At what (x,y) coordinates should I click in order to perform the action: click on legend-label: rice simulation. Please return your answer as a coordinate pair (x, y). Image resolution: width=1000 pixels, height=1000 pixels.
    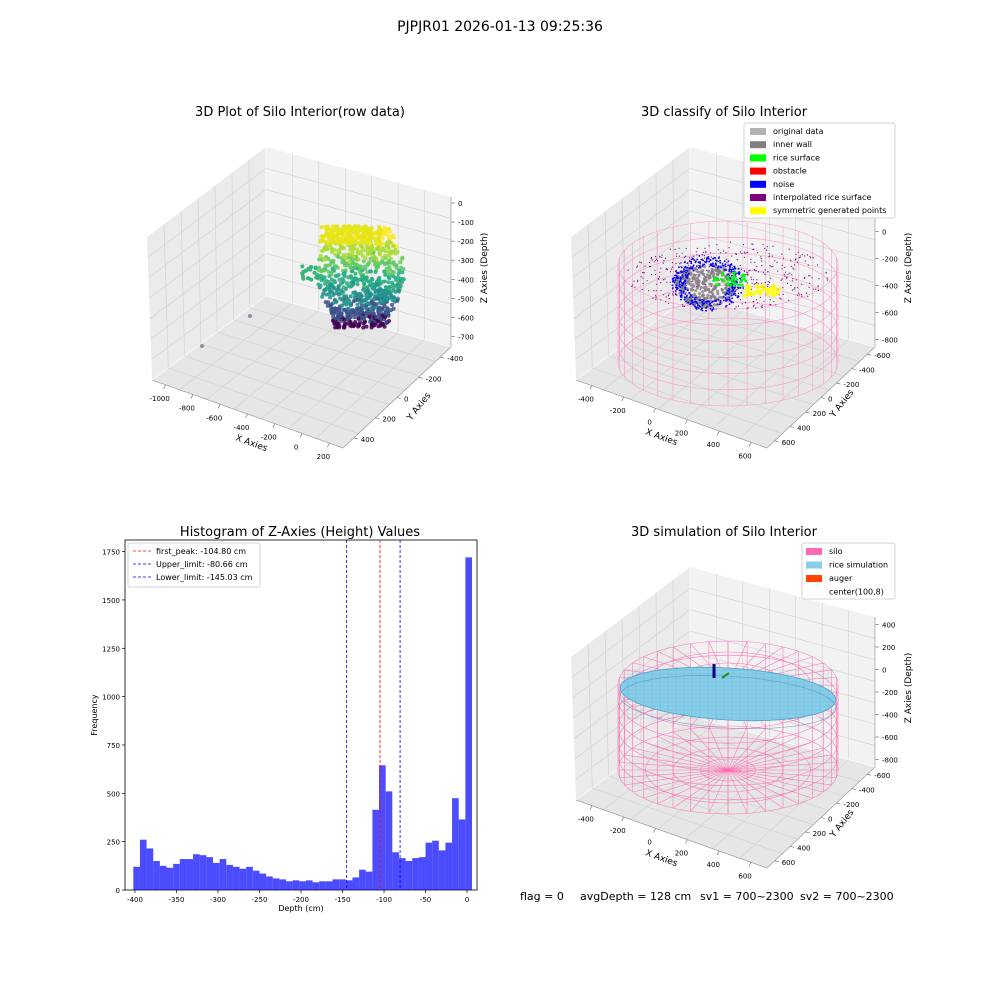
    Looking at the image, I should click on (858, 565).